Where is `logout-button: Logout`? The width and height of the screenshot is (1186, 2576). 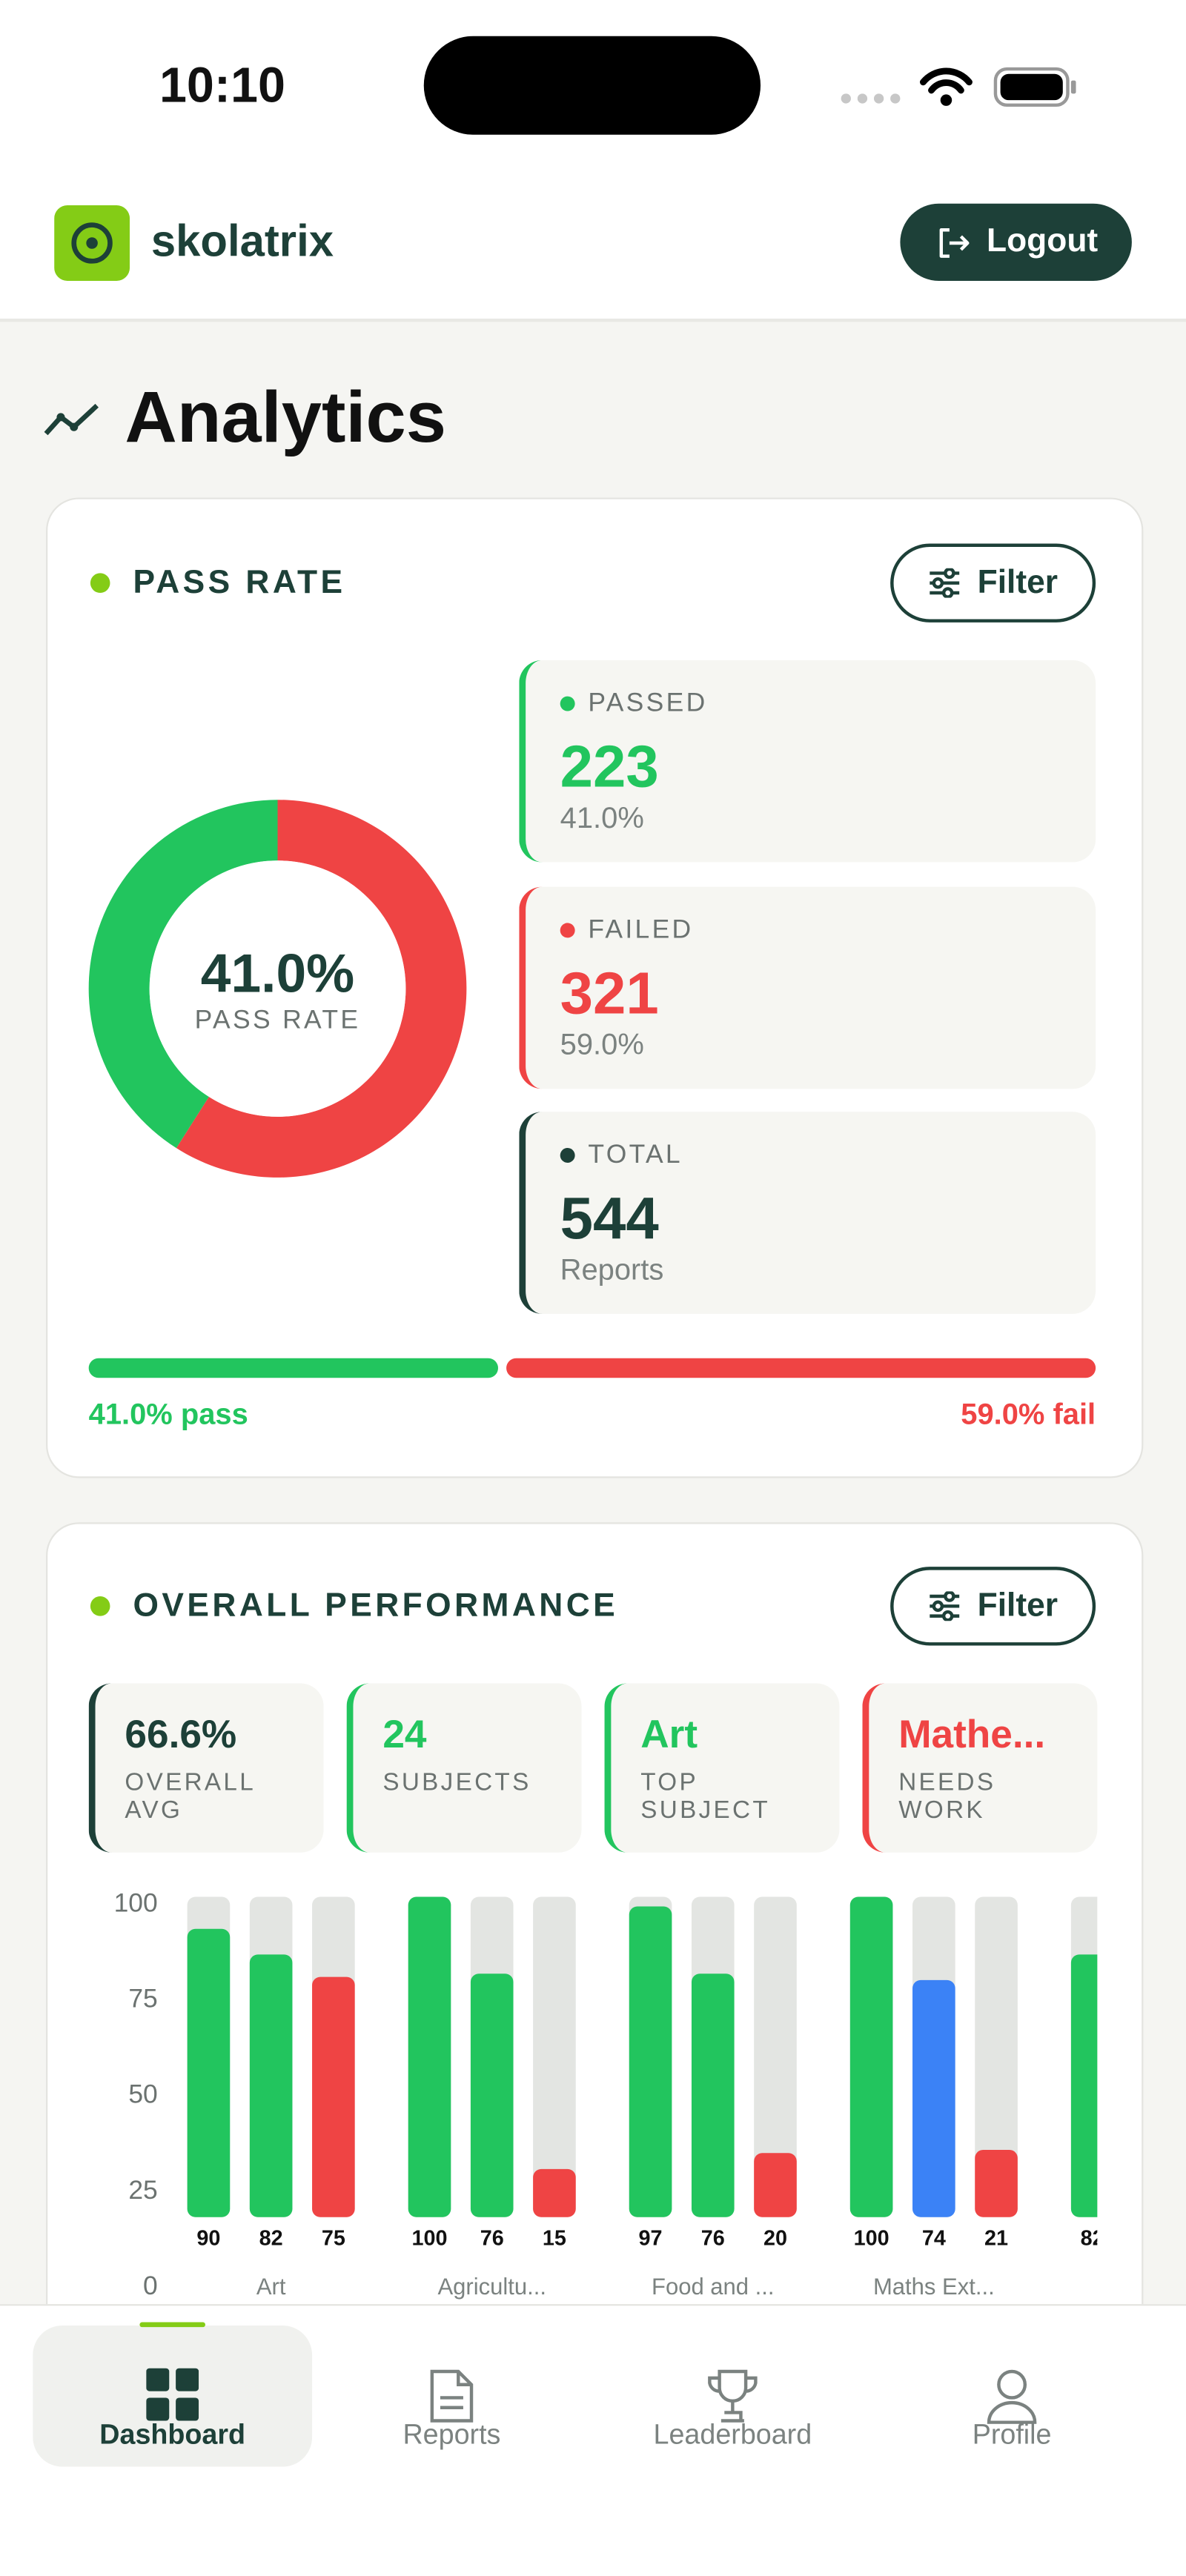
logout-button: Logout is located at coordinates (1016, 242).